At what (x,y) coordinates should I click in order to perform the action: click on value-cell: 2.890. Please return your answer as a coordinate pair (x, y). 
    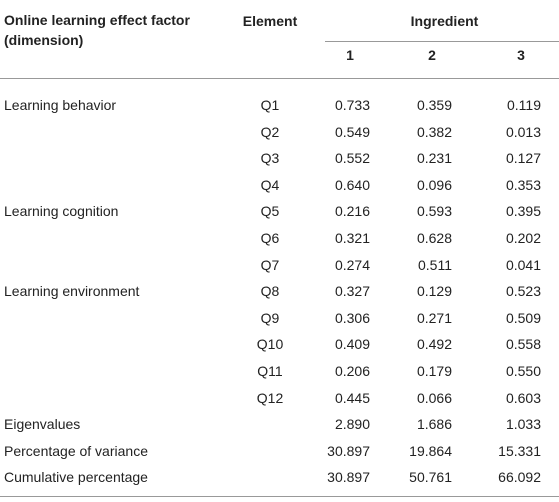
    Looking at the image, I should click on (352, 424).